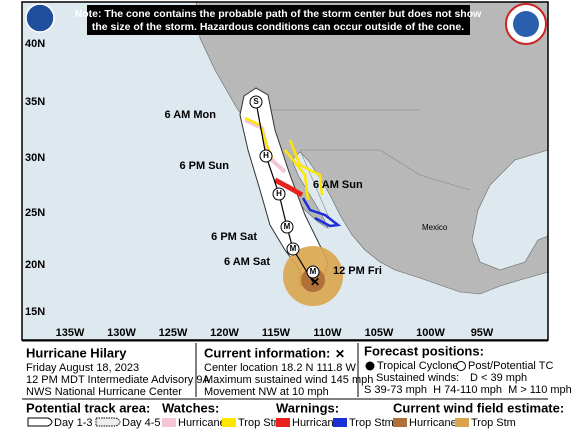  I want to click on watch-hurricane: Hurricane, so click(202, 423).